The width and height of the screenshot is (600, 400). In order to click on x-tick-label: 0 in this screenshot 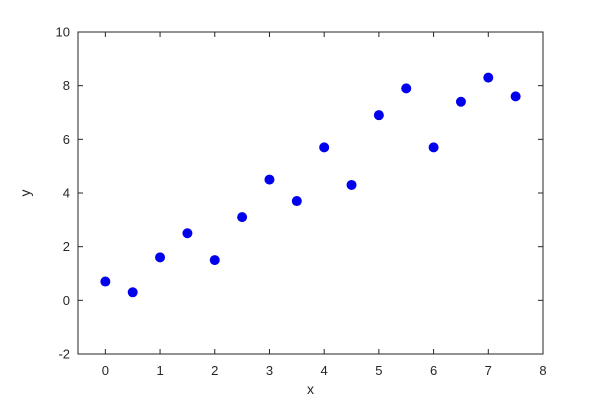, I will do `click(105, 370)`.